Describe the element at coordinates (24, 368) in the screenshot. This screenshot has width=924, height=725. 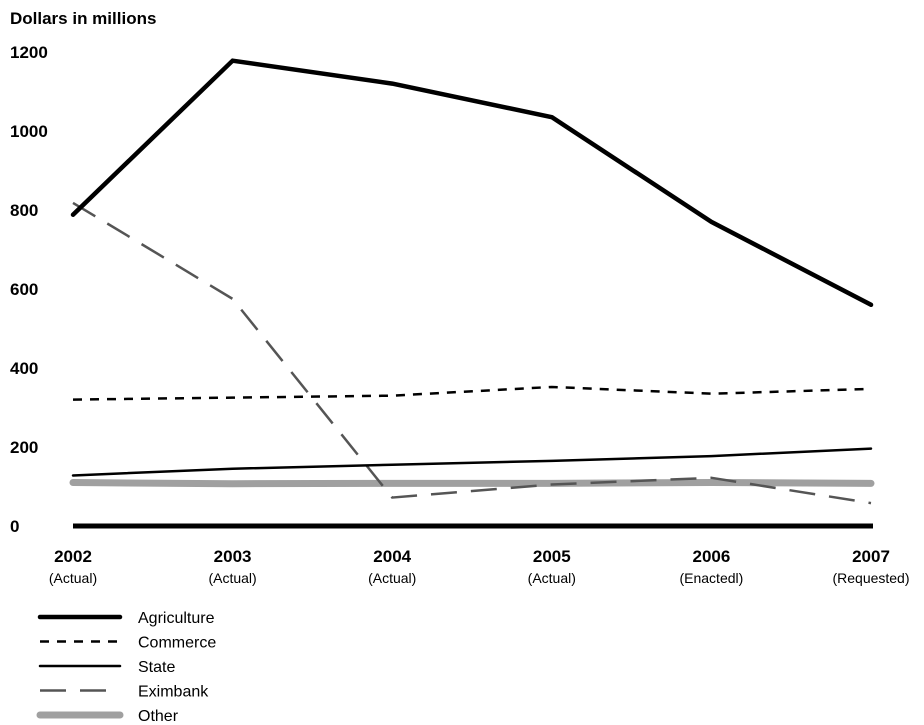
I see `y-tick-label: 400` at that location.